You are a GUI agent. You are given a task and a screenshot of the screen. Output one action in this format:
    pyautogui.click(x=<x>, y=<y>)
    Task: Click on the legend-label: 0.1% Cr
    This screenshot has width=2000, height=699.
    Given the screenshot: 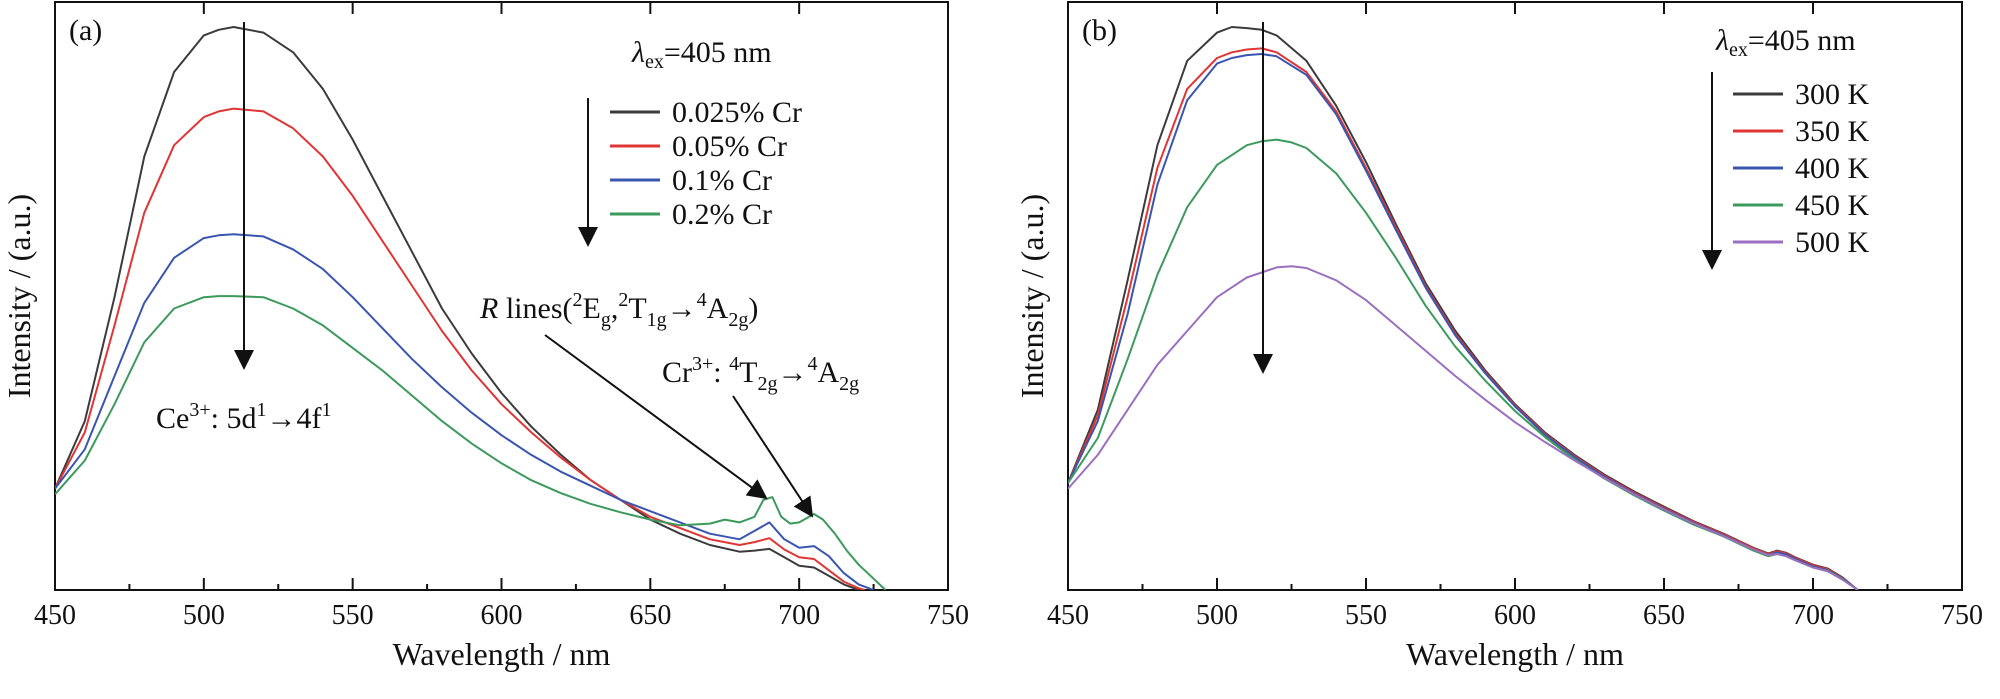 What is the action you would take?
    pyautogui.click(x=722, y=180)
    